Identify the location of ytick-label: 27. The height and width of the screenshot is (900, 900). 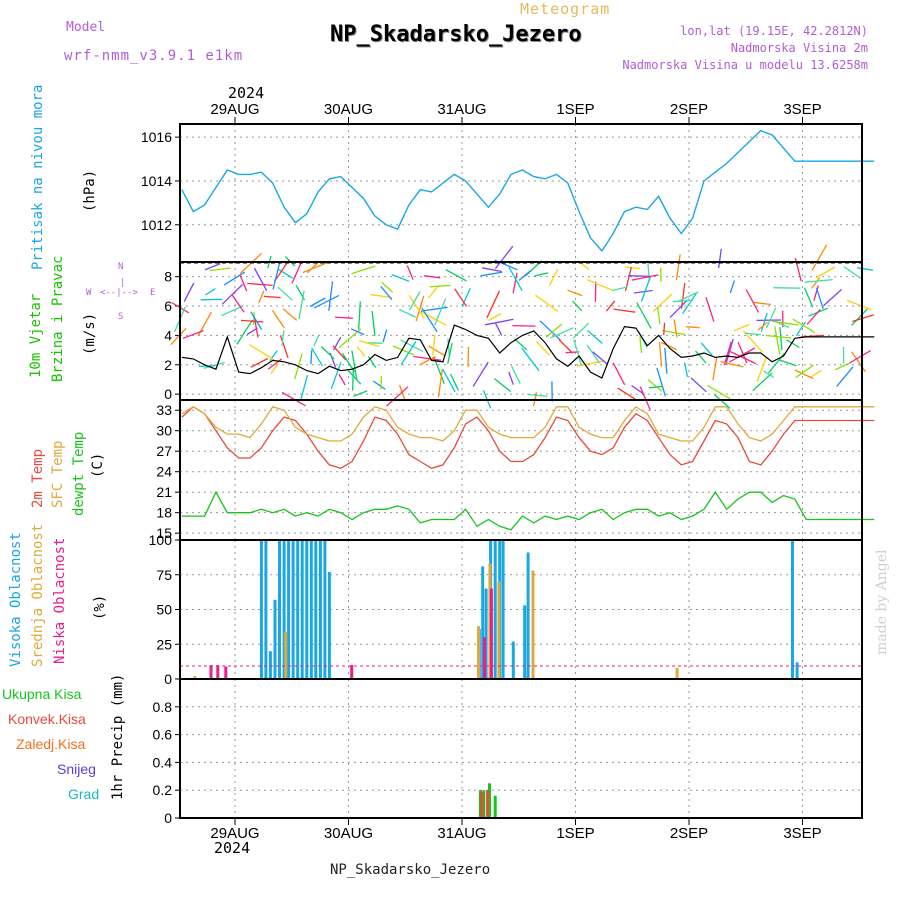
(164, 451).